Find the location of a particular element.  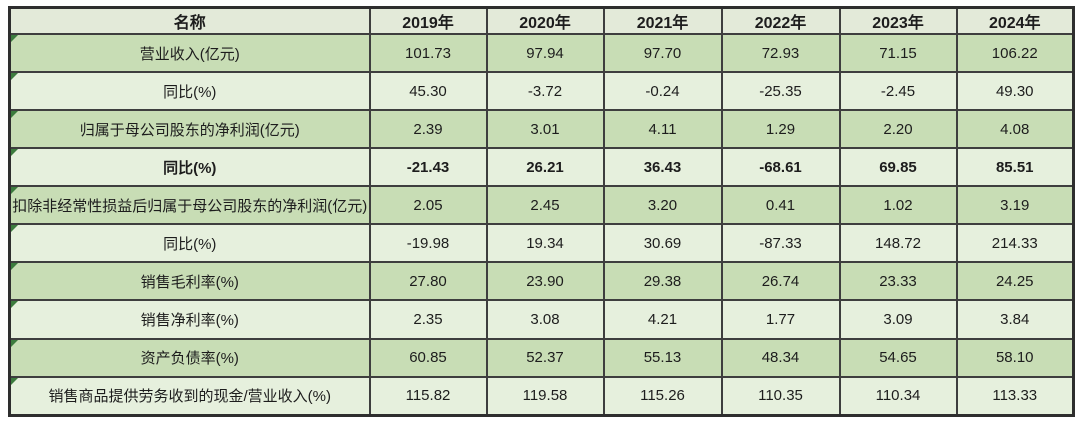

value-cell: 4.21 is located at coordinates (662, 319).